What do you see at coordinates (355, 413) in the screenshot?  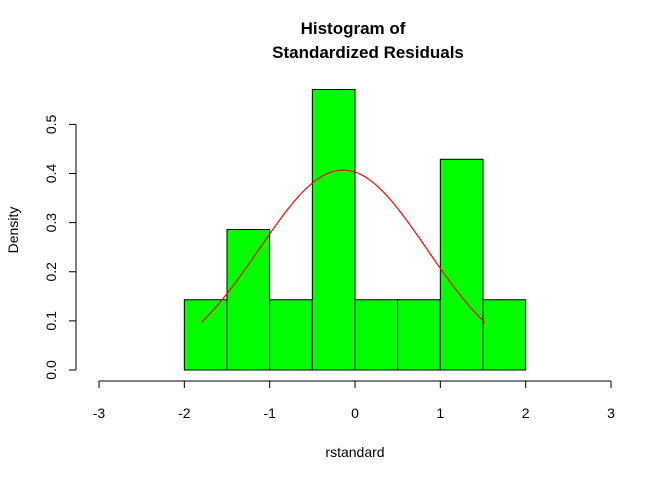 I see `x-tick-label-3: 0` at bounding box center [355, 413].